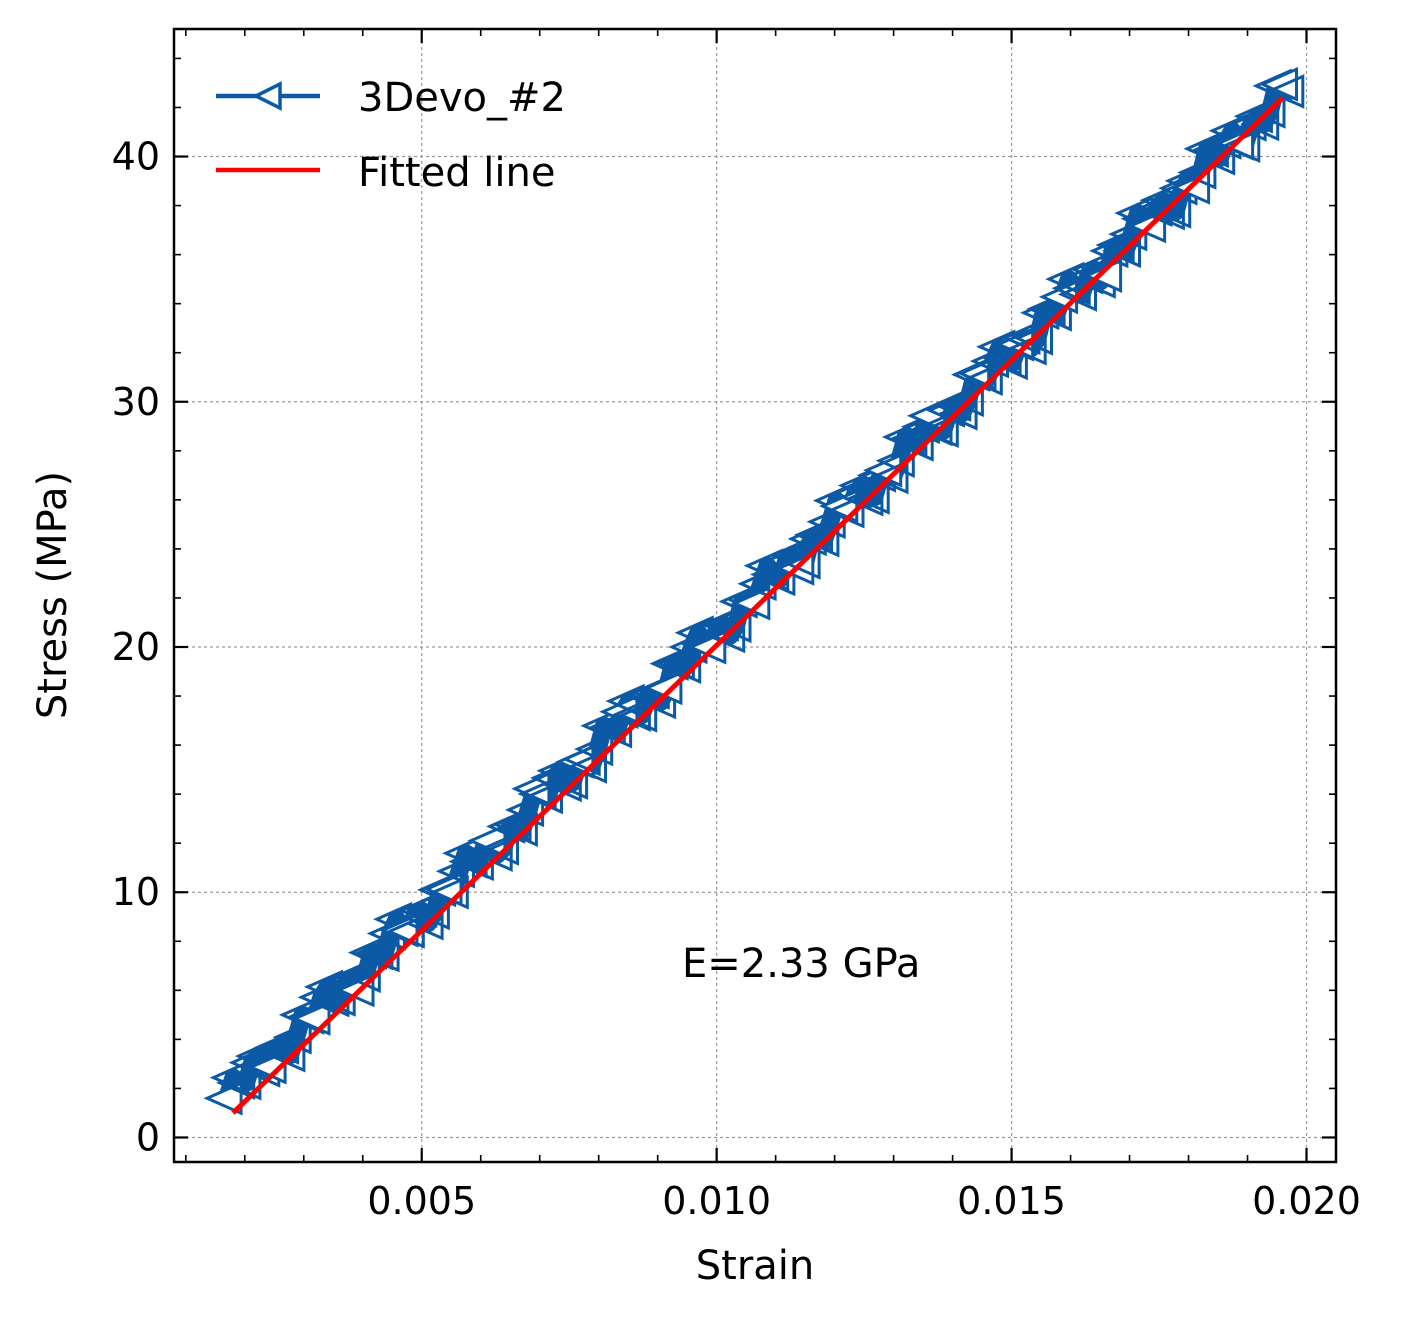  Describe the element at coordinates (755, 1266) in the screenshot. I see `x-axis-label: Strain` at that location.